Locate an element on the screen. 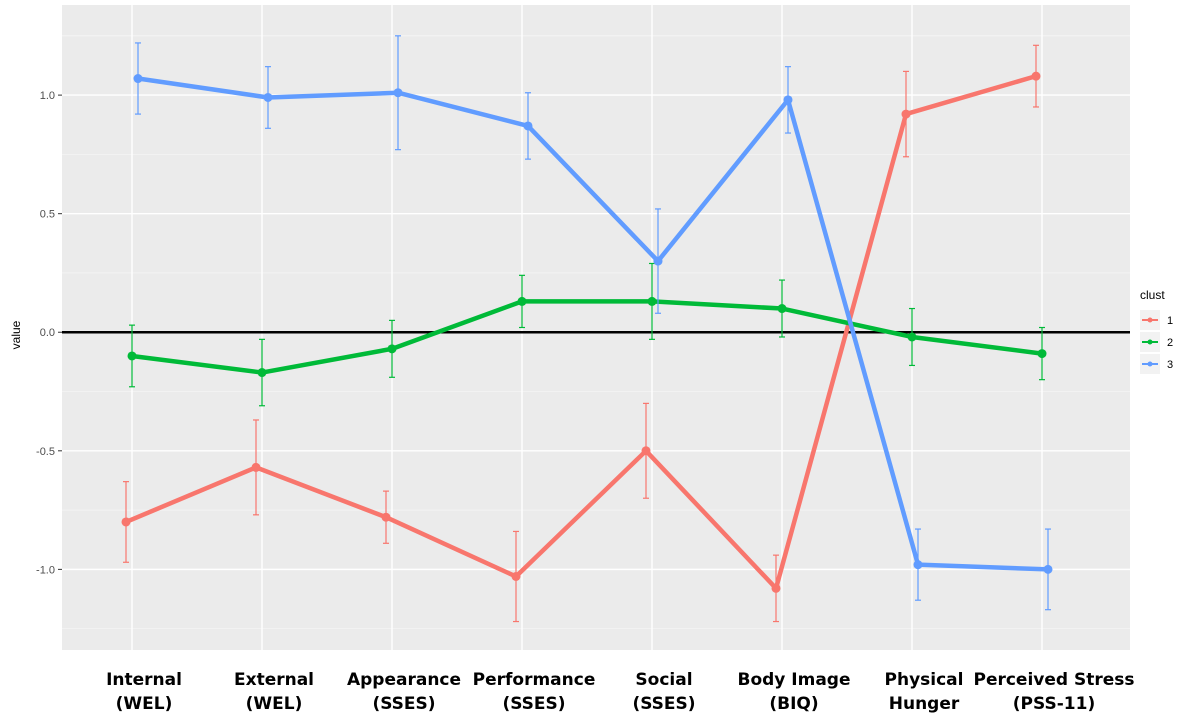 This screenshot has width=1192, height=717. y-axis-ticks: -1.0 -0.5 0.0 0.5 1.0 is located at coordinates (49, 333).